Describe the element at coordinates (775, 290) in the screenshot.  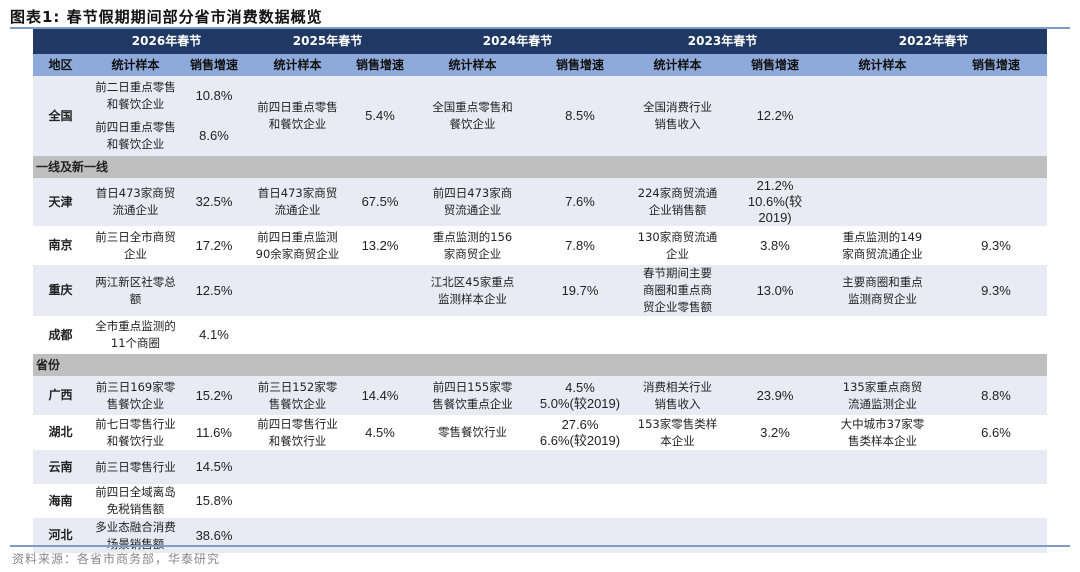
I see `growth-cell: 13.0%` at that location.